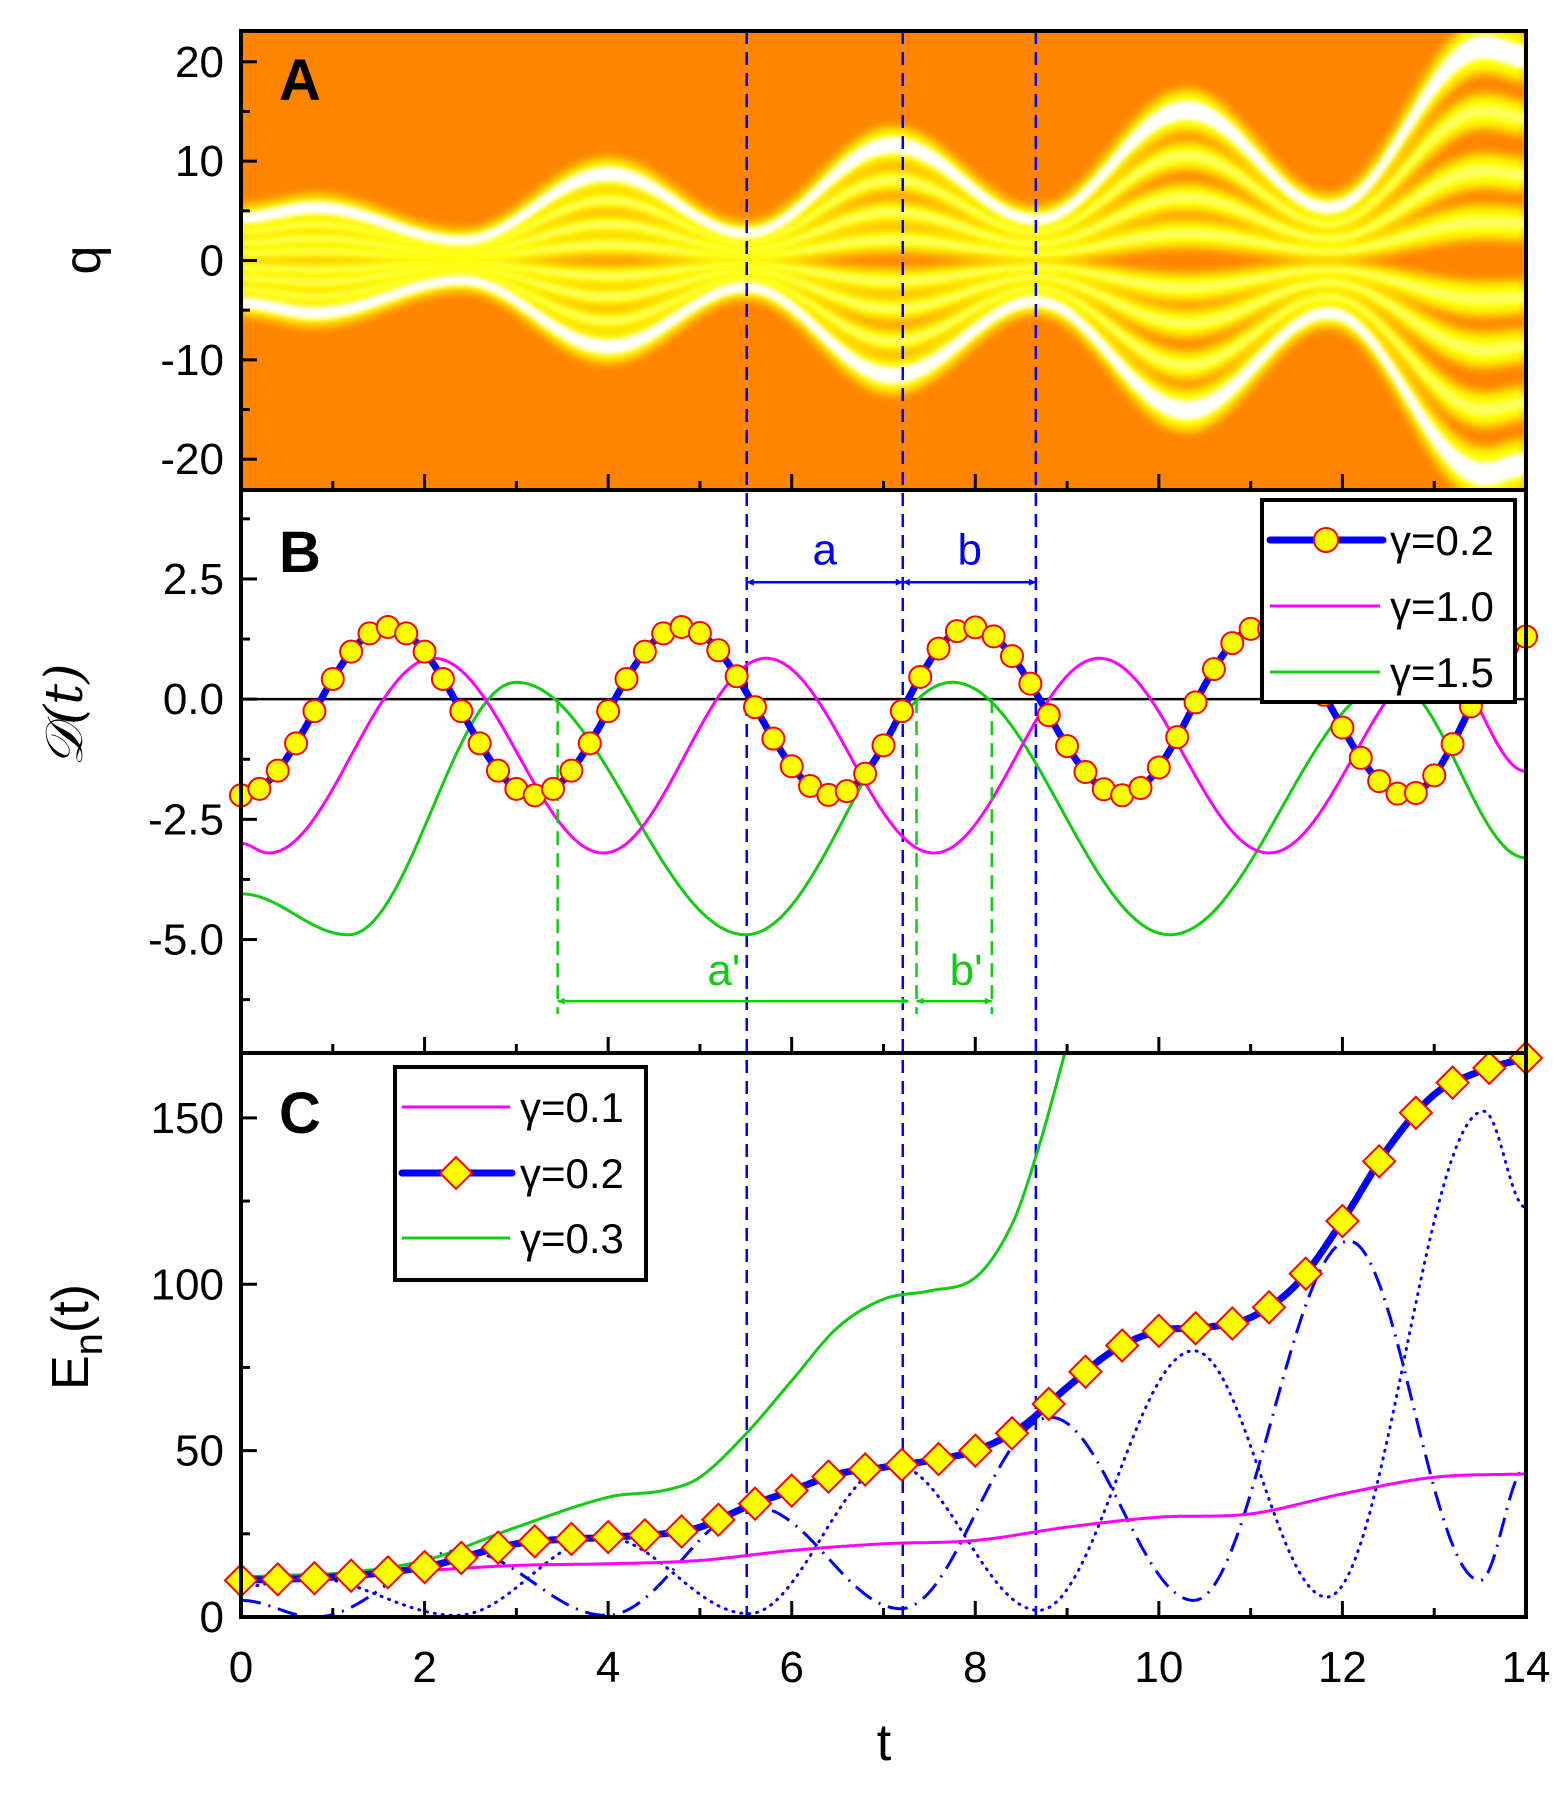 The width and height of the screenshot is (1568, 1804). Describe the element at coordinates (300, 552) in the screenshot. I see `panel-label-b: B` at that location.